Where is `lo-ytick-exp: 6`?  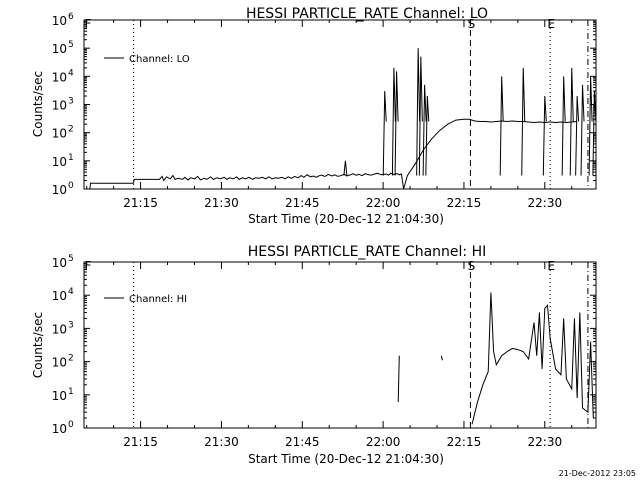
lo-ytick-exp: 6 is located at coordinates (71, 17).